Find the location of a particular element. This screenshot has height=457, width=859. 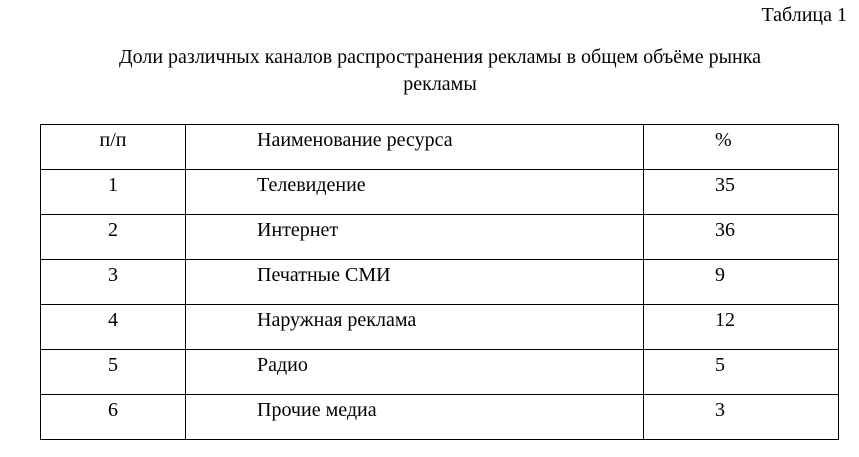

cell-percent: 12 is located at coordinates (741, 327).